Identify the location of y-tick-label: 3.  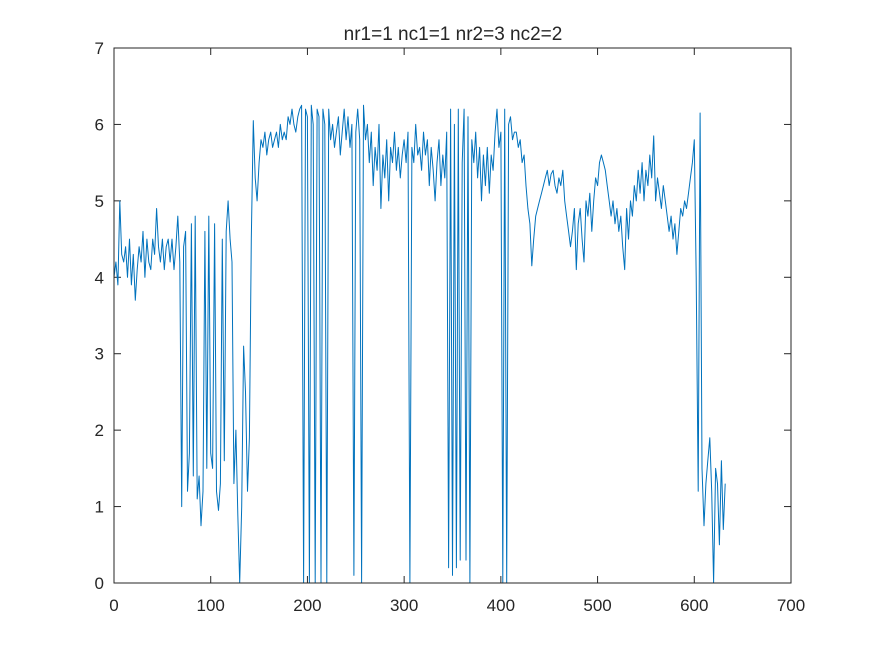
(99, 354).